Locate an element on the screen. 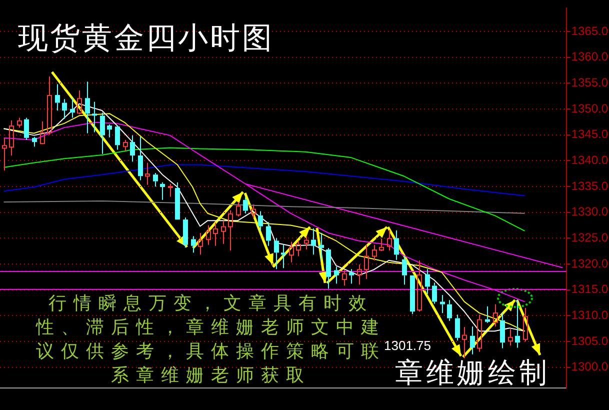 The width and height of the screenshot is (609, 410). annotation: 章维姗绘制 is located at coordinates (472, 372).